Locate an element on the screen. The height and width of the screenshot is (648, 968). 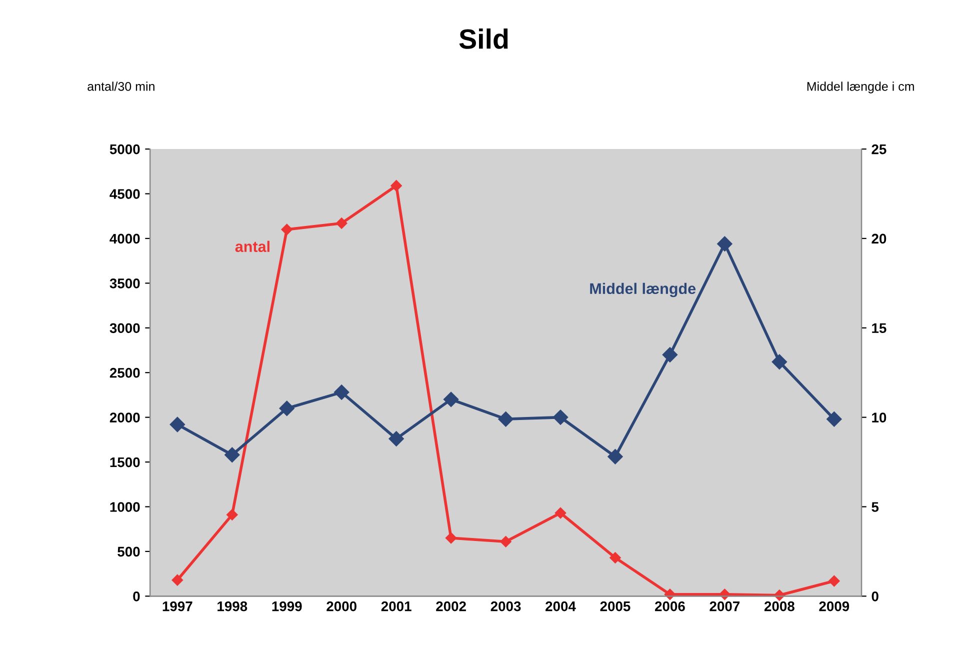
x-tick-label: 2000 is located at coordinates (341, 606).